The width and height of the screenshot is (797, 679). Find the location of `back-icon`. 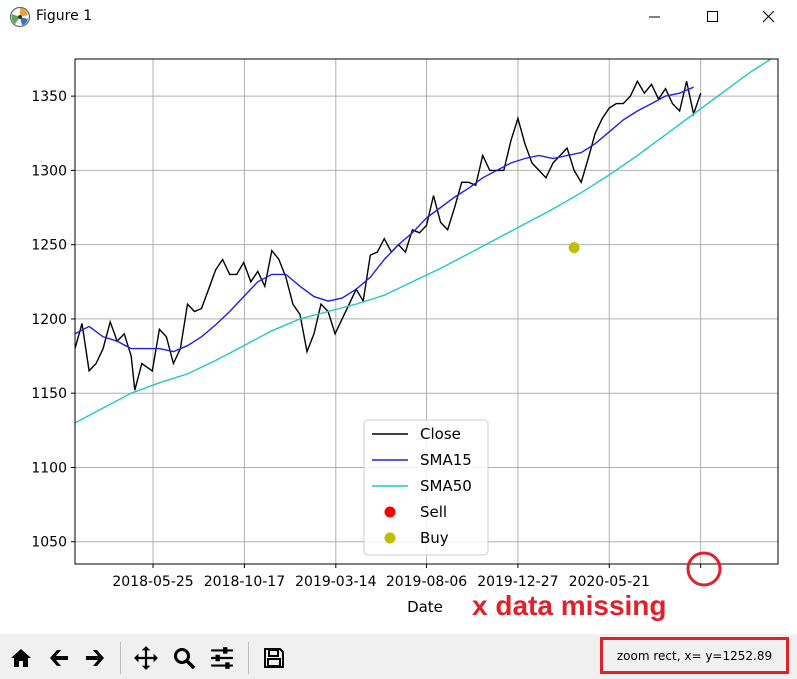

back-icon is located at coordinates (59, 658).